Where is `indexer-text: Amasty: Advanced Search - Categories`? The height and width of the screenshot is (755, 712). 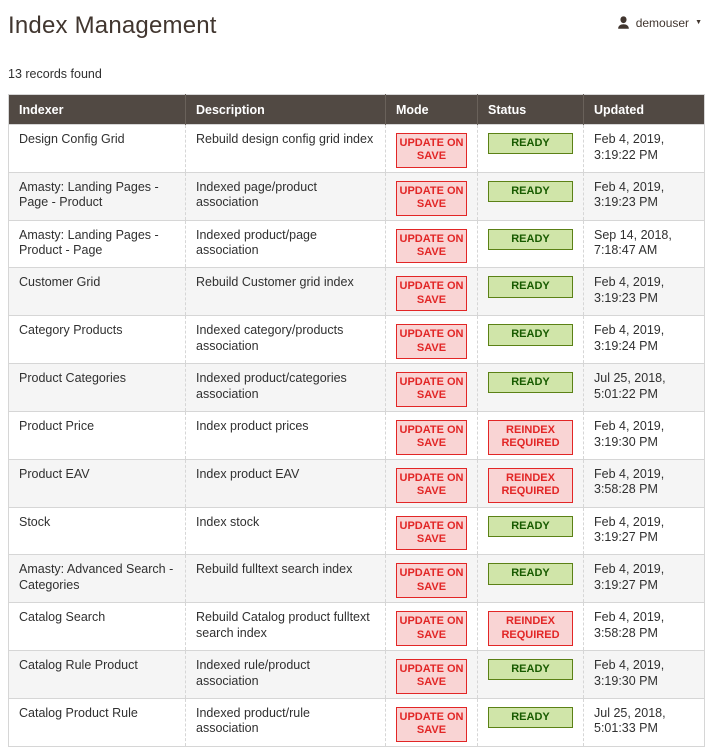
indexer-text: Amasty: Advanced Search - Categories is located at coordinates (96, 577).